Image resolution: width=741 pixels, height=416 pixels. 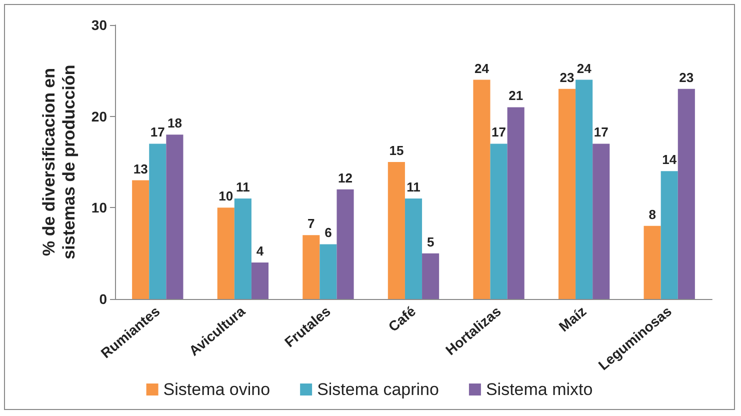 I want to click on data-label: 18, so click(x=174, y=123).